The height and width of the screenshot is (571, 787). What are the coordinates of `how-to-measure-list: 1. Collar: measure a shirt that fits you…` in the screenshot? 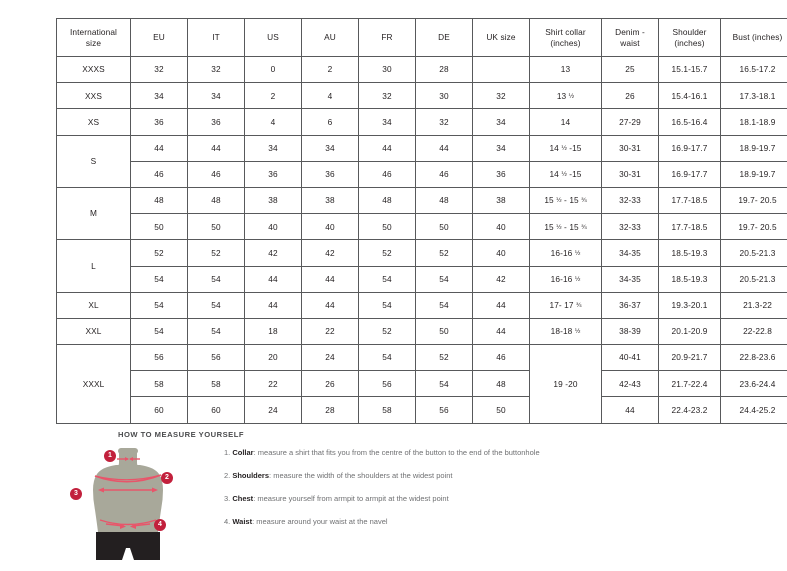 It's located at (504, 495).